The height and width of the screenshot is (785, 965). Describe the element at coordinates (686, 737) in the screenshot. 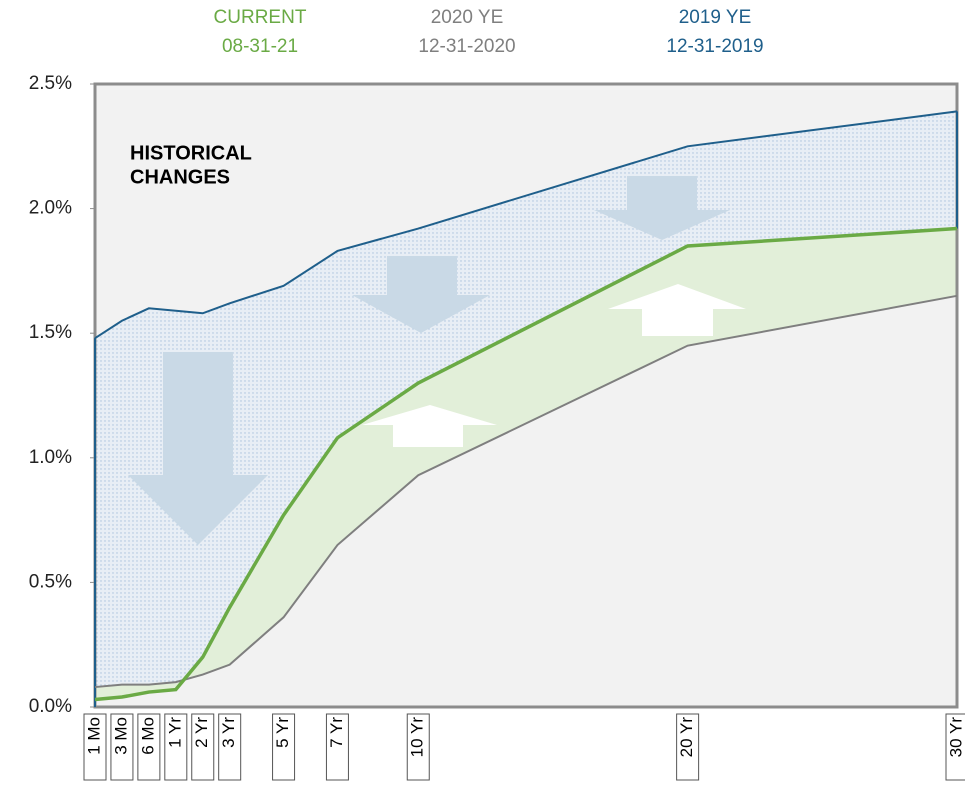

I see `x-tick-label: 20 Yr` at that location.